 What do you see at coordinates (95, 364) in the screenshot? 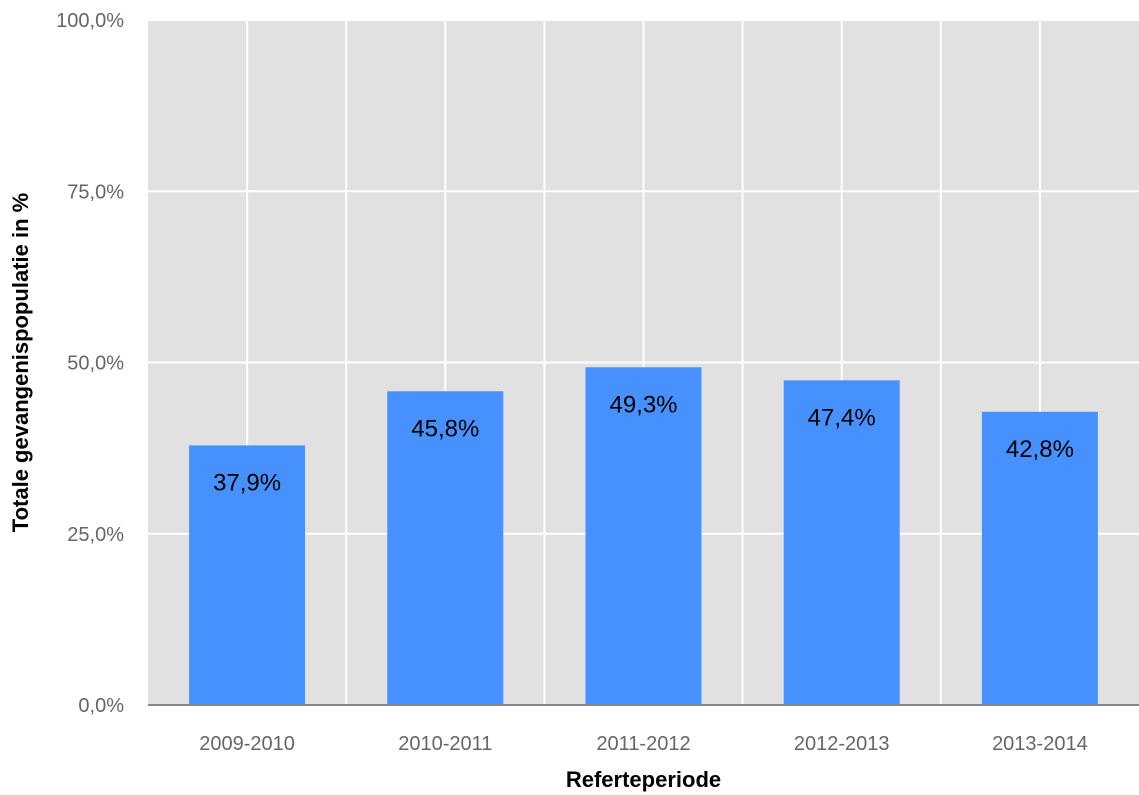
I see `y-tick-label: 50,0%` at bounding box center [95, 364].